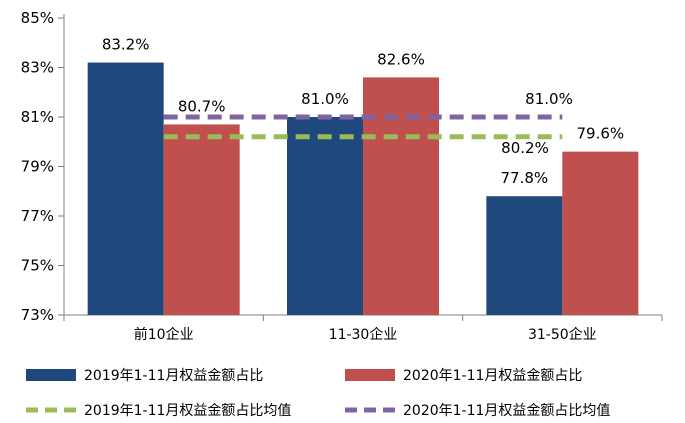  Describe the element at coordinates (525, 148) in the screenshot. I see `average-line-label: 80.2%` at that location.